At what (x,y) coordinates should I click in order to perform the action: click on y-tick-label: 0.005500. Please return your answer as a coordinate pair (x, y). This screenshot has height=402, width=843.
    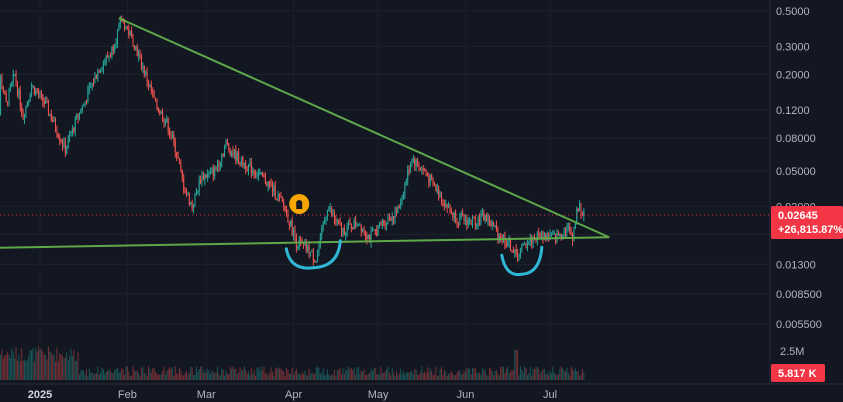
    Looking at the image, I should click on (799, 325).